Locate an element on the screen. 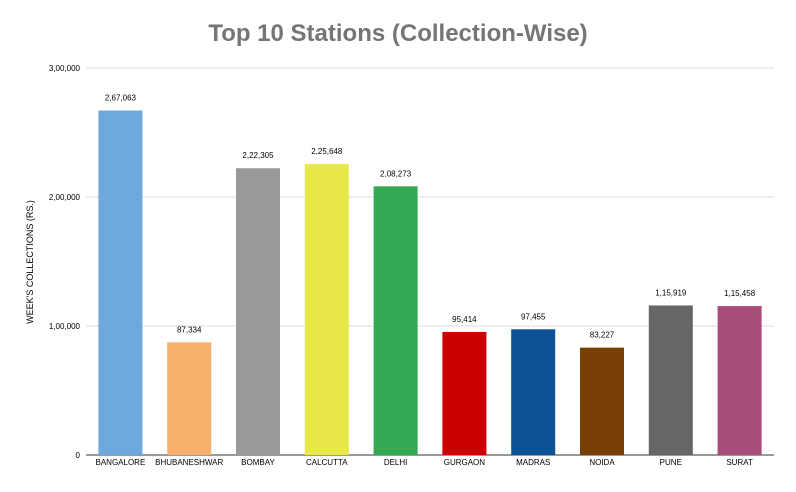 Image resolution: width=796 pixels, height=492 pixels. bar-bangalore is located at coordinates (120, 282).